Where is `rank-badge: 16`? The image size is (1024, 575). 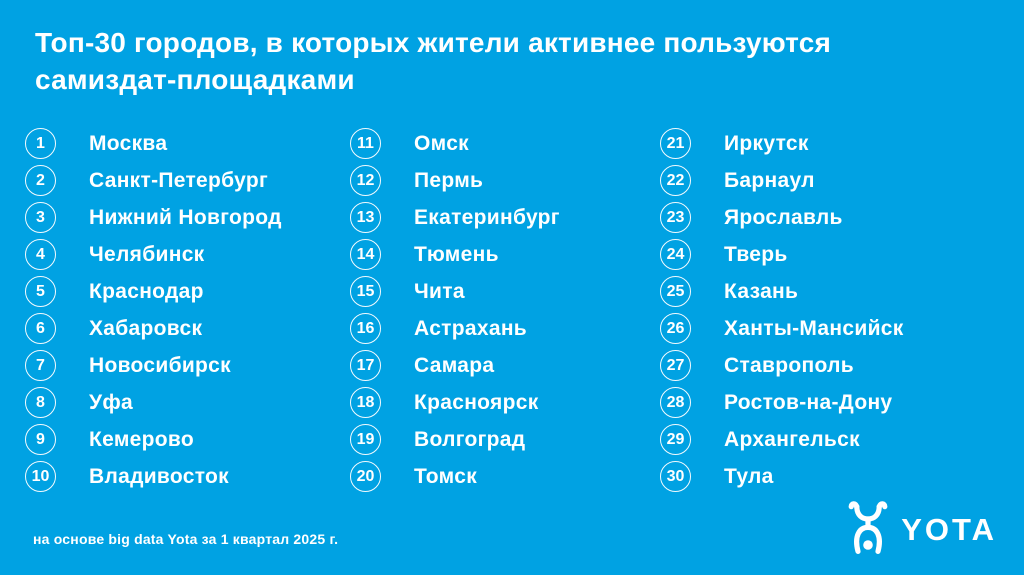
rank-badge: 16 is located at coordinates (365, 328).